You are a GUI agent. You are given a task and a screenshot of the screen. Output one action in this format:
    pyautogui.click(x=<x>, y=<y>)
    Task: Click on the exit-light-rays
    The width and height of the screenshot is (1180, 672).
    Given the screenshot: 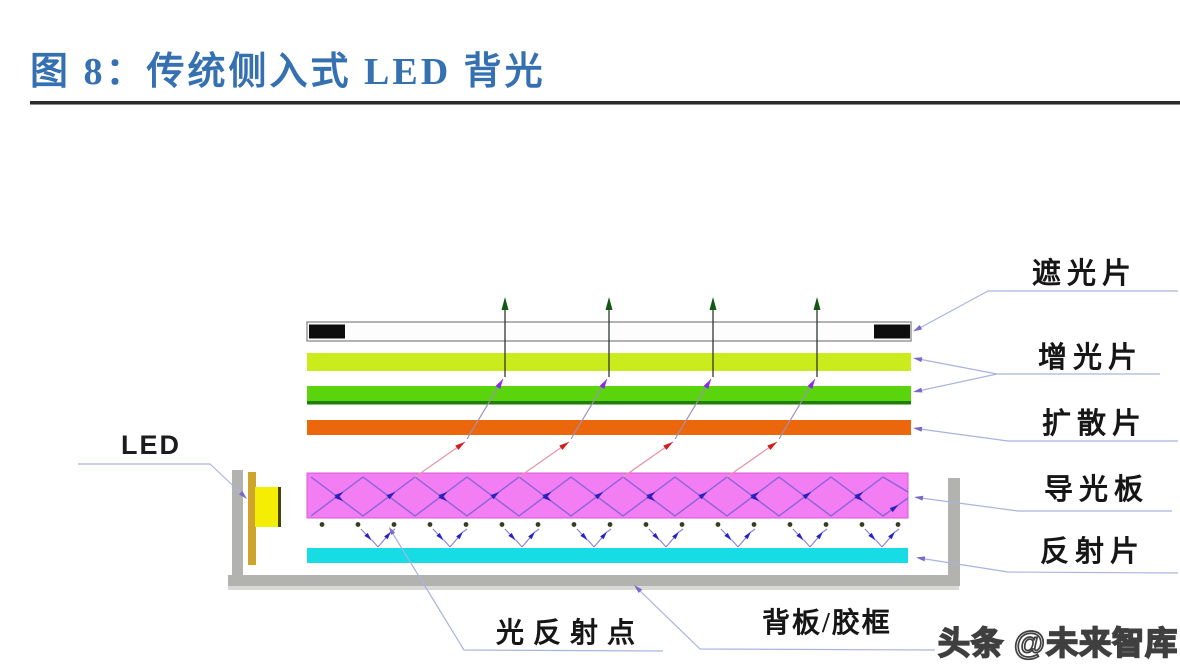 What is the action you would take?
    pyautogui.click(x=617, y=387)
    